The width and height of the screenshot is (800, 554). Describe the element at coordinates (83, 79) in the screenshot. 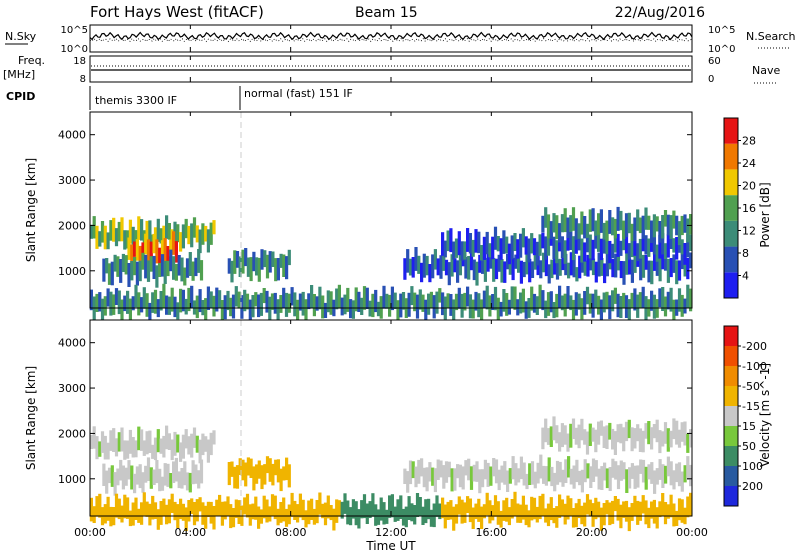

I see `freq-tick-bottom: 8` at that location.